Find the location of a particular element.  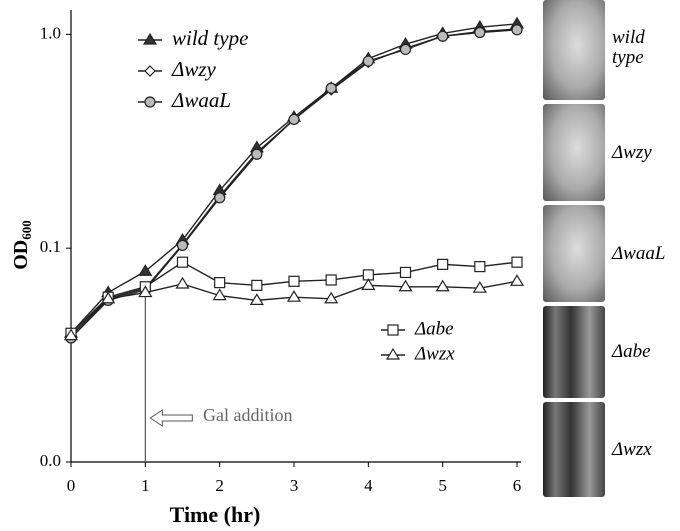

legend-label: Δwzy is located at coordinates (194, 69).